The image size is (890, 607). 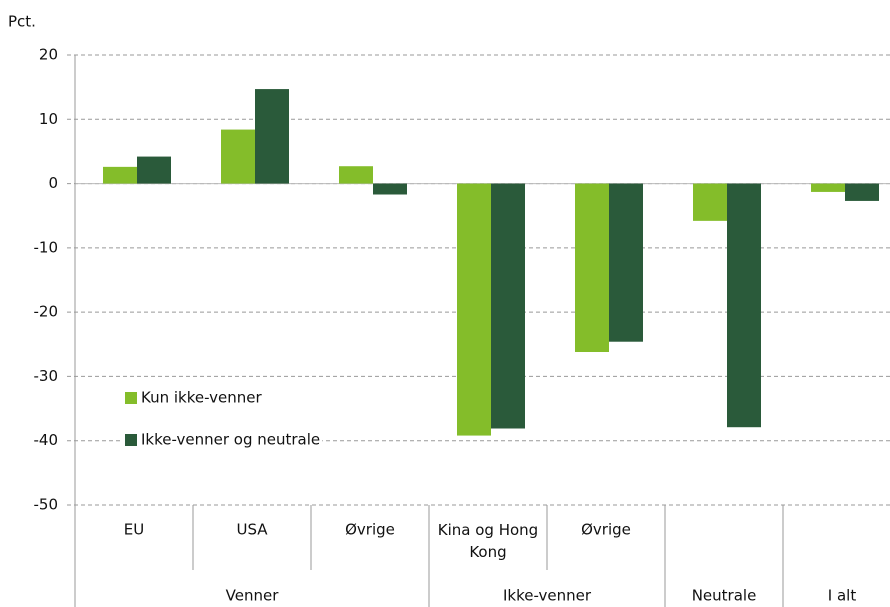 What do you see at coordinates (842, 596) in the screenshot?
I see `group-label: I alt` at bounding box center [842, 596].